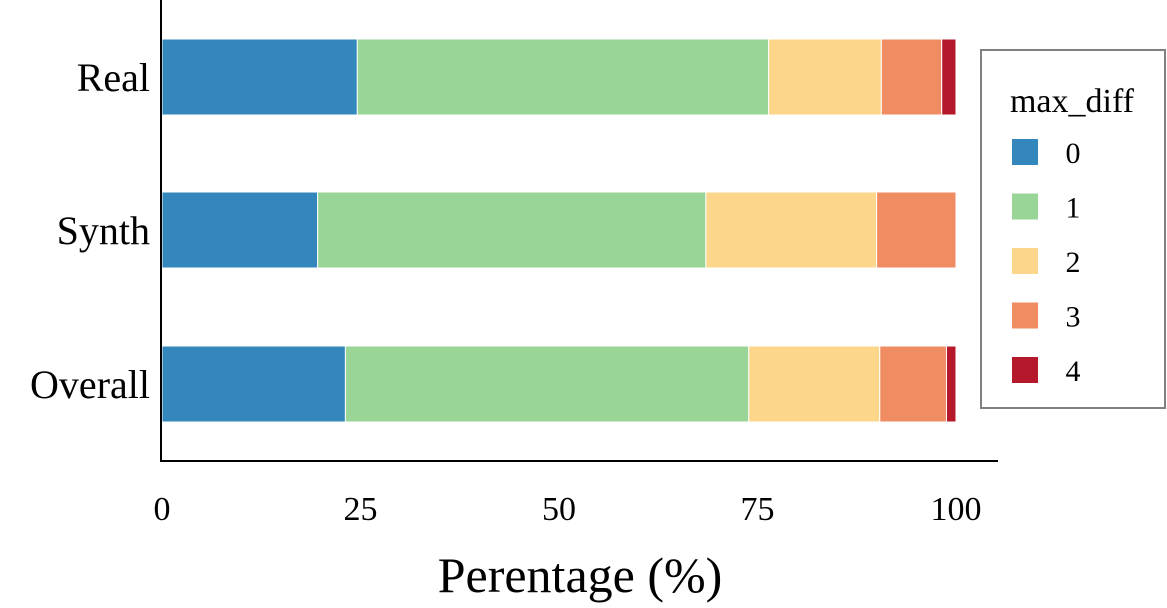 The image size is (1167, 608). What do you see at coordinates (361, 509) in the screenshot?
I see `x-tick-label: 25` at bounding box center [361, 509].